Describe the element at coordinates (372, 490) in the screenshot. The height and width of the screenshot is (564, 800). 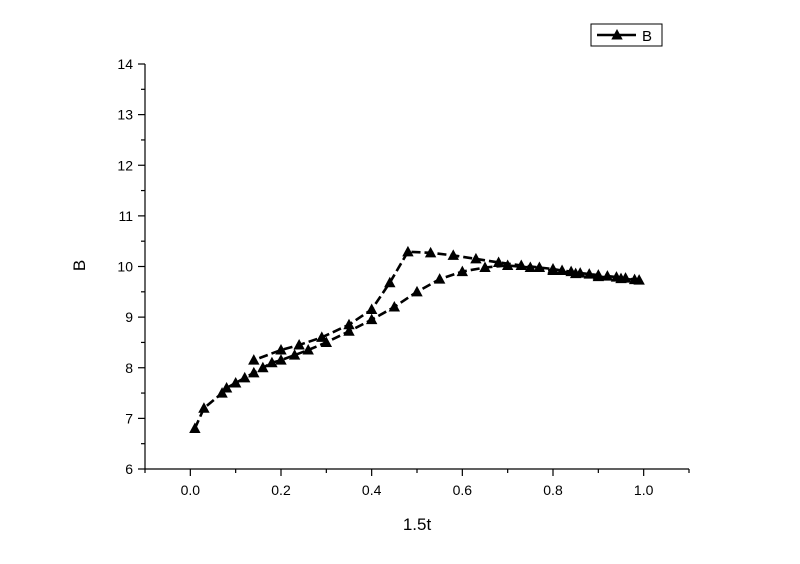
I see `x-tick-label: 0.4` at that location.